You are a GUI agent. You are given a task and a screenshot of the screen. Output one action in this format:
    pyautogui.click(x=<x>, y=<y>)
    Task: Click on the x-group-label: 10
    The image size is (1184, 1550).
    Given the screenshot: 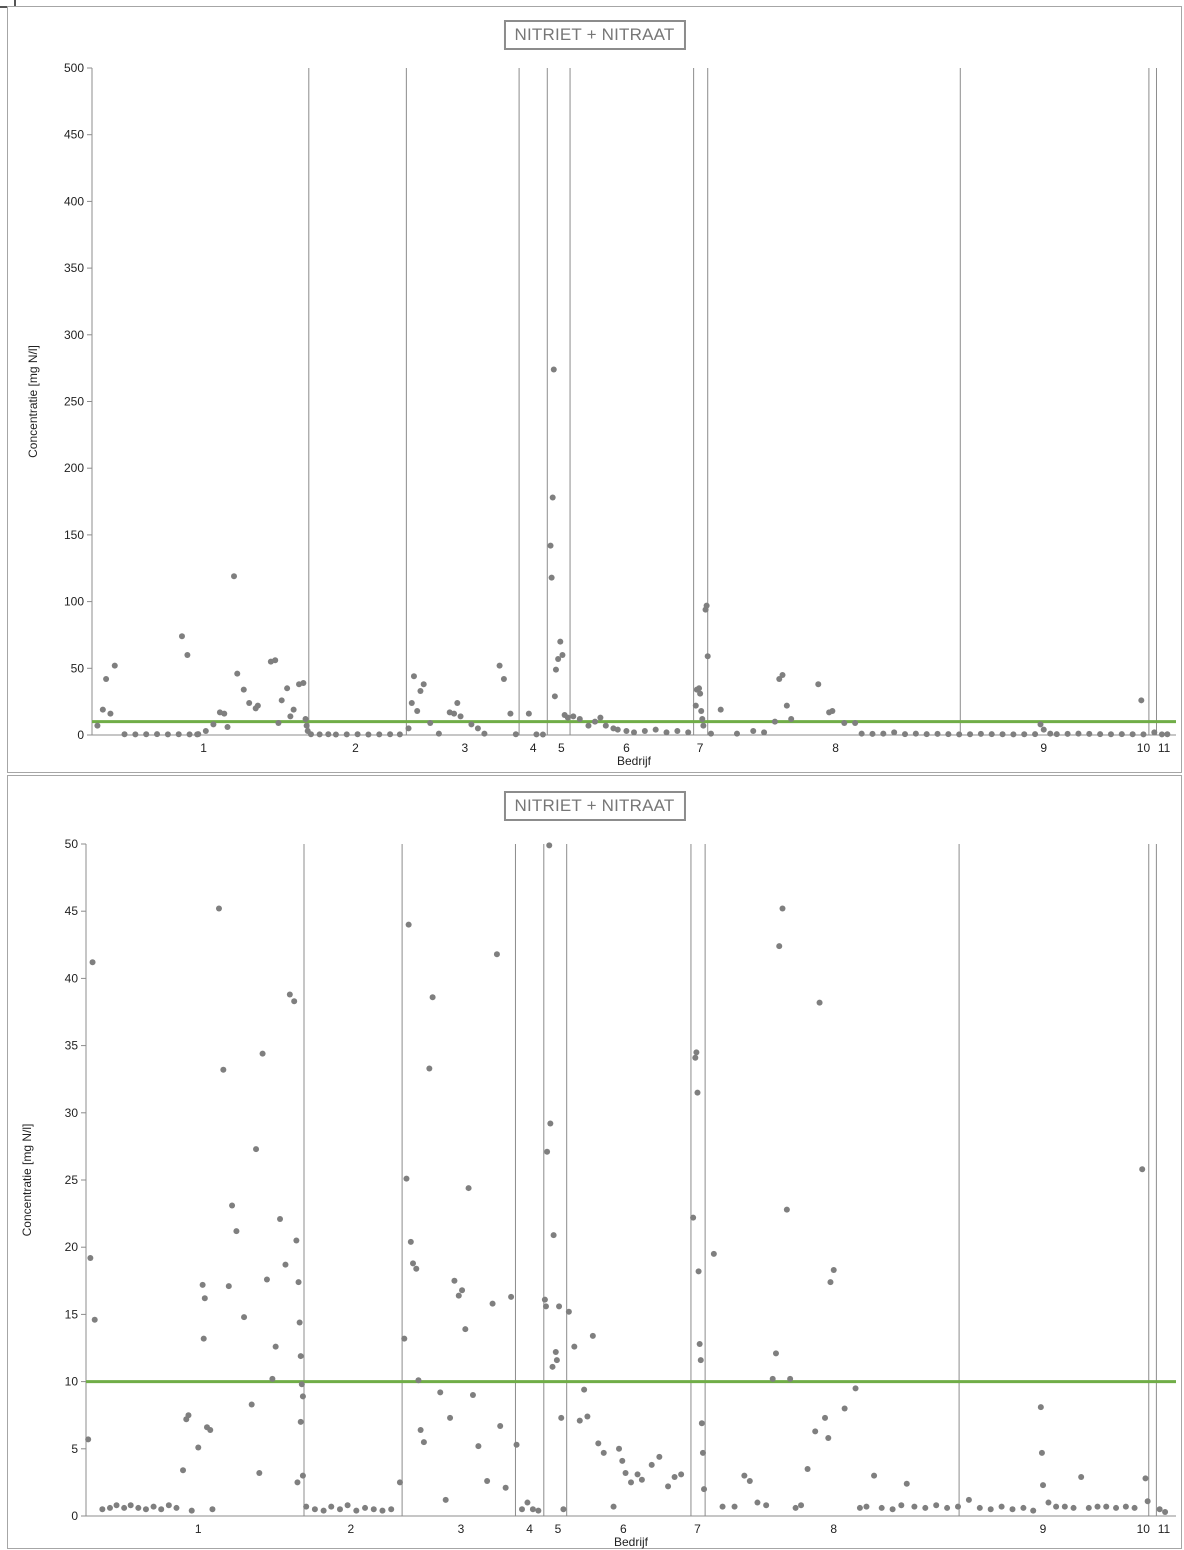 What is the action you would take?
    pyautogui.click(x=1144, y=1529)
    